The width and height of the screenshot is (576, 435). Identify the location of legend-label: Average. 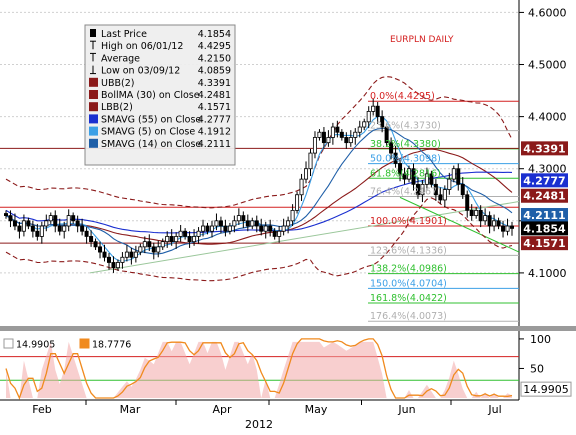
(120, 58).